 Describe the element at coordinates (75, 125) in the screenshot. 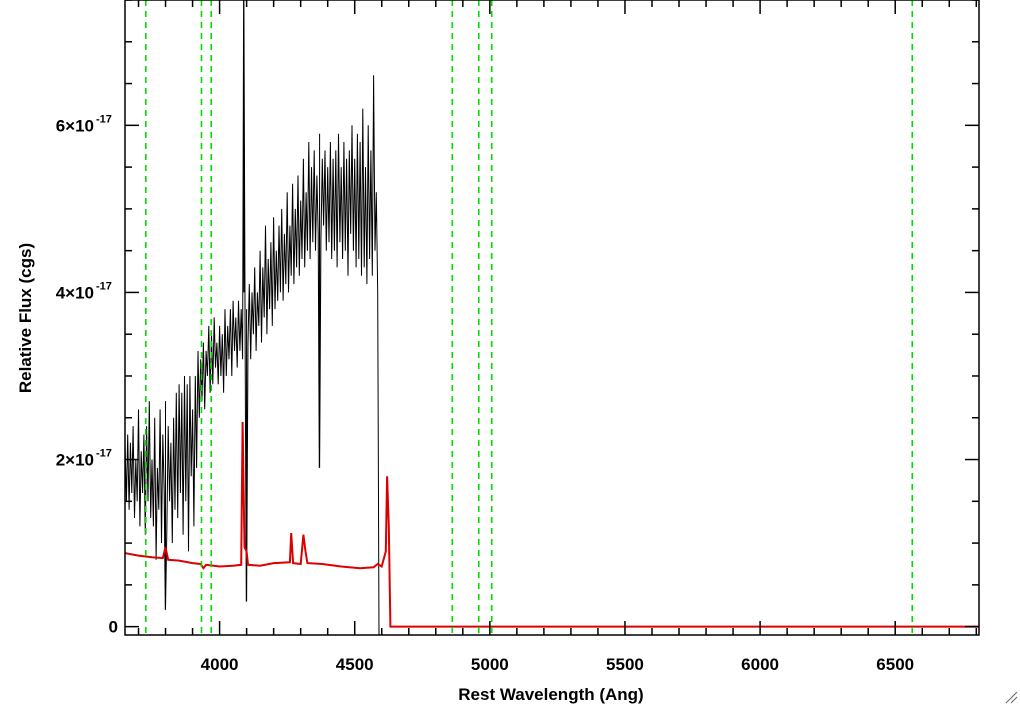

I see `y-tick-label: 6×10` at that location.